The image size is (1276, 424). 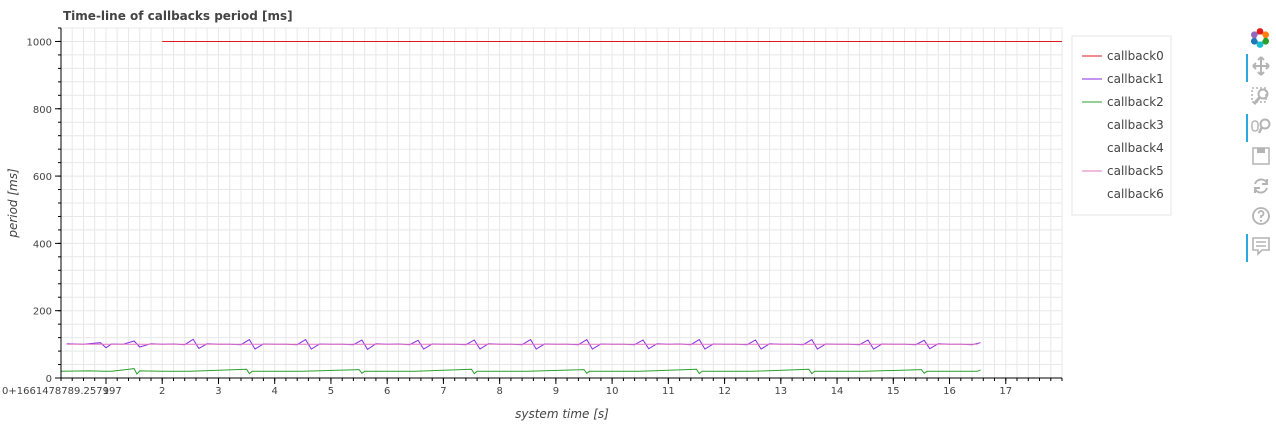 I want to click on reset-icon, so click(x=1261, y=186).